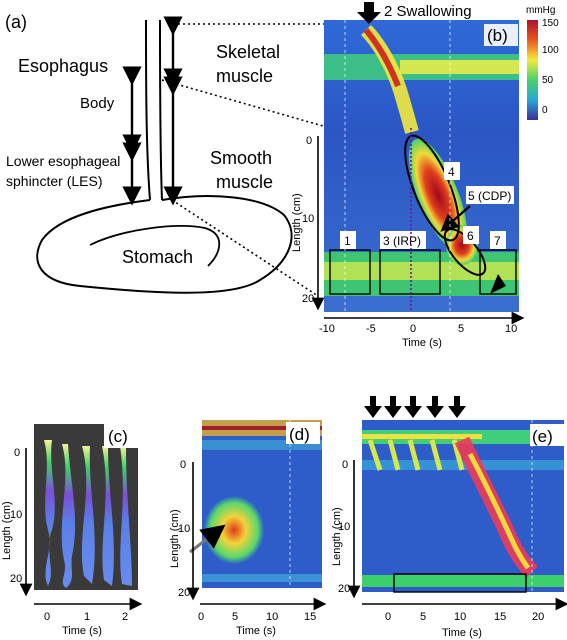 Image resolution: width=567 pixels, height=640 pixels. I want to click on stomach-inner-curve, so click(155, 246).